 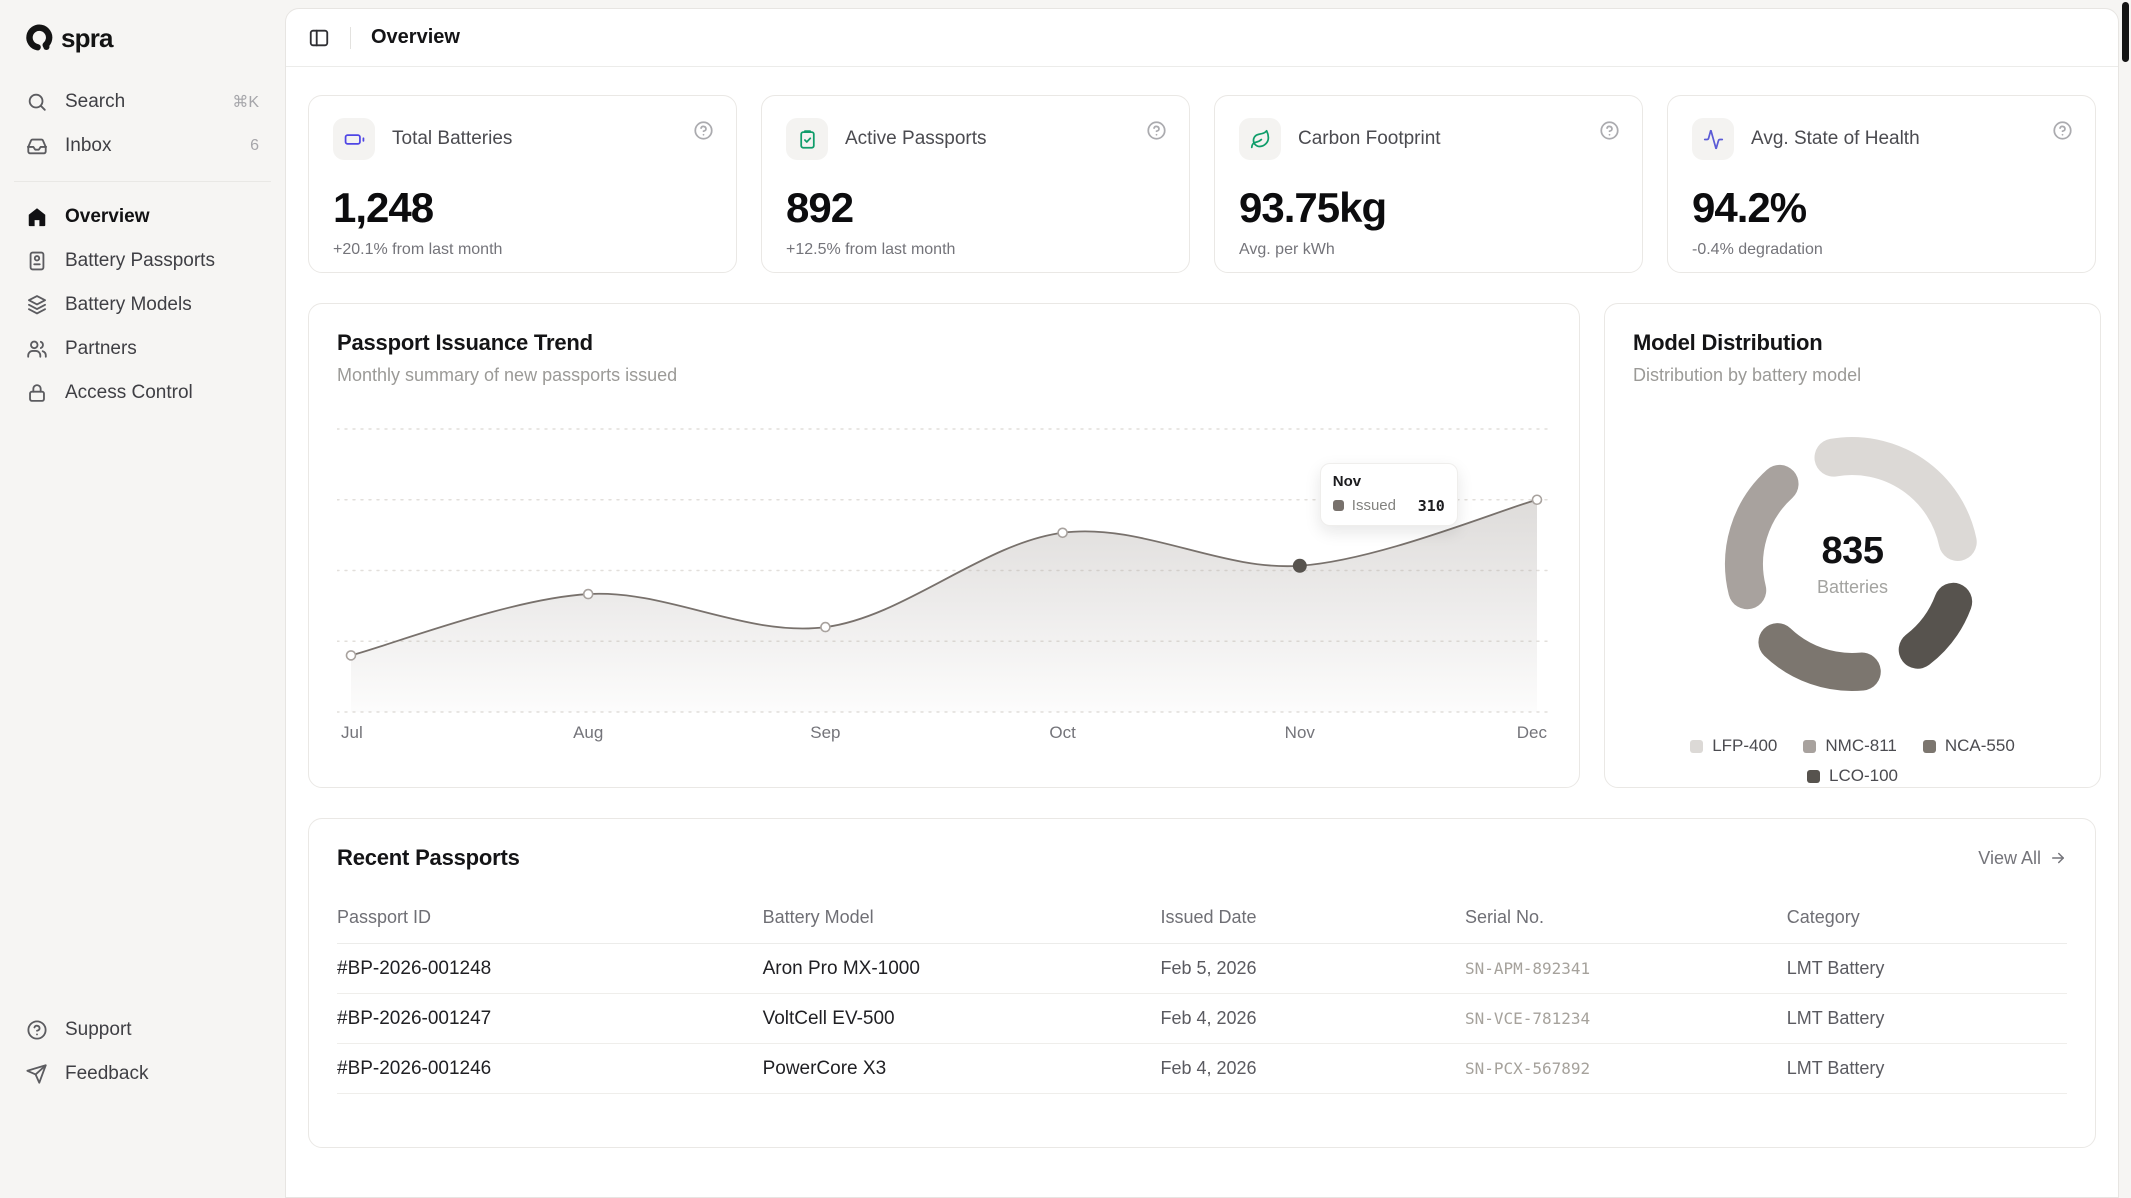 I want to click on sidebar-item-label: Partners, so click(x=101, y=348).